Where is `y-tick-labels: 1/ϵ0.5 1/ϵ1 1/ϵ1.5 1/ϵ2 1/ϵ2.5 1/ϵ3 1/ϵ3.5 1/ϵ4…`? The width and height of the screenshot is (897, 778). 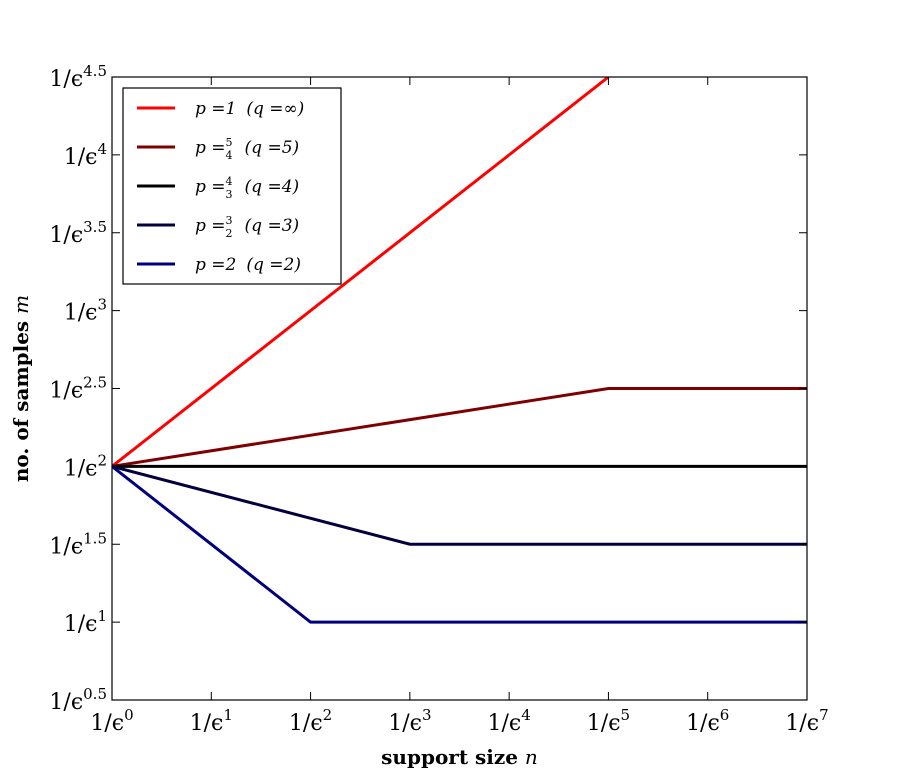
y-tick-labels: 1/ϵ0.5 1/ϵ1 1/ϵ1.5 1/ϵ2 1/ϵ2.5 1/ϵ3 1/ϵ3.5 1/ϵ4… is located at coordinates (78, 388).